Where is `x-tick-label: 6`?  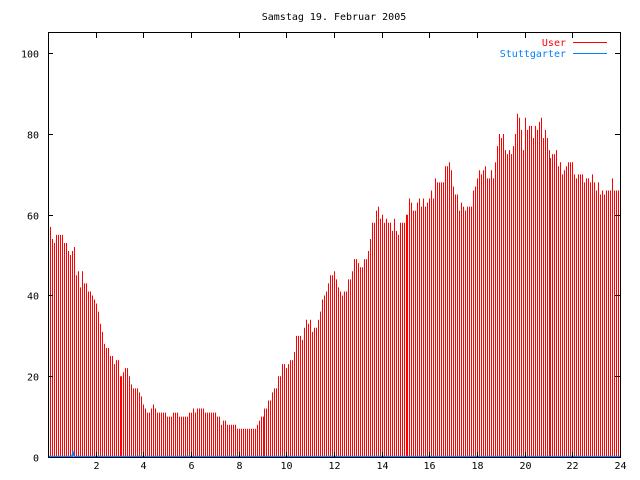 x-tick-label: 6 is located at coordinates (191, 466).